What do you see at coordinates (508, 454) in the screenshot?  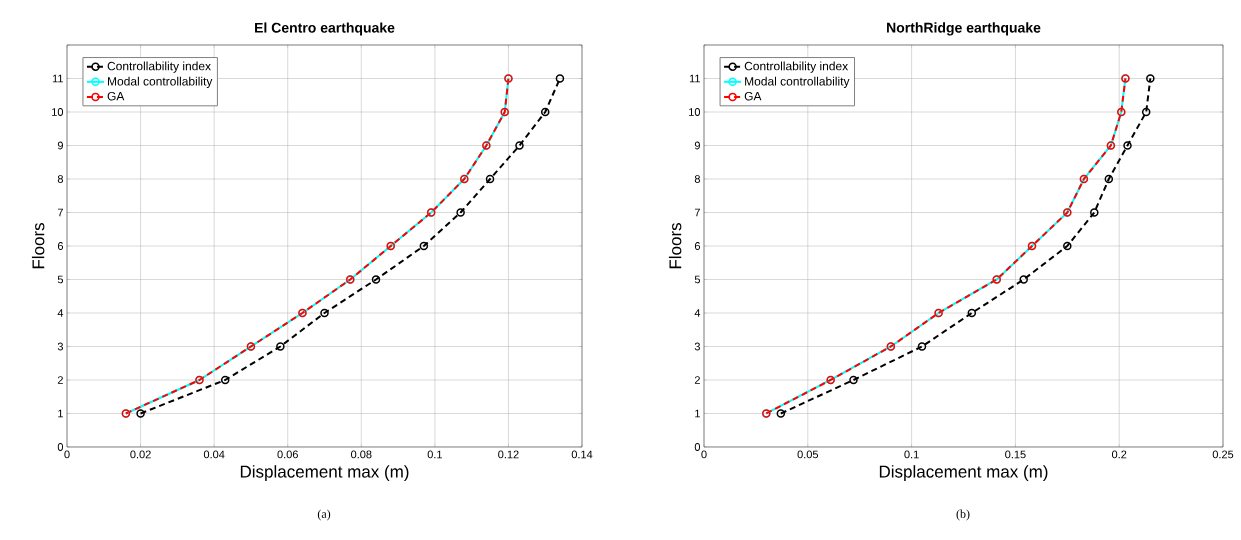 I see `x-tick-label: 0.12` at bounding box center [508, 454].